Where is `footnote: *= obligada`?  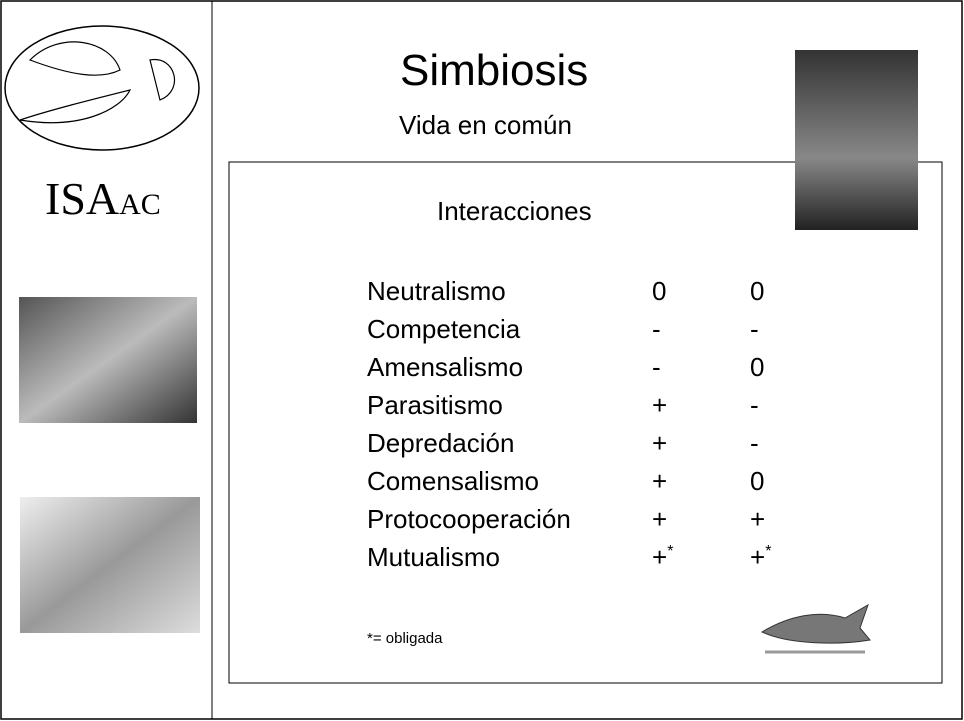 footnote: *= obligada is located at coordinates (405, 638).